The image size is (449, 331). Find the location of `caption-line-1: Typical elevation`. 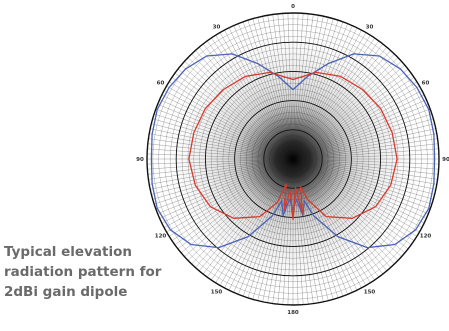

caption-line-1: Typical elevation is located at coordinates (68, 252).